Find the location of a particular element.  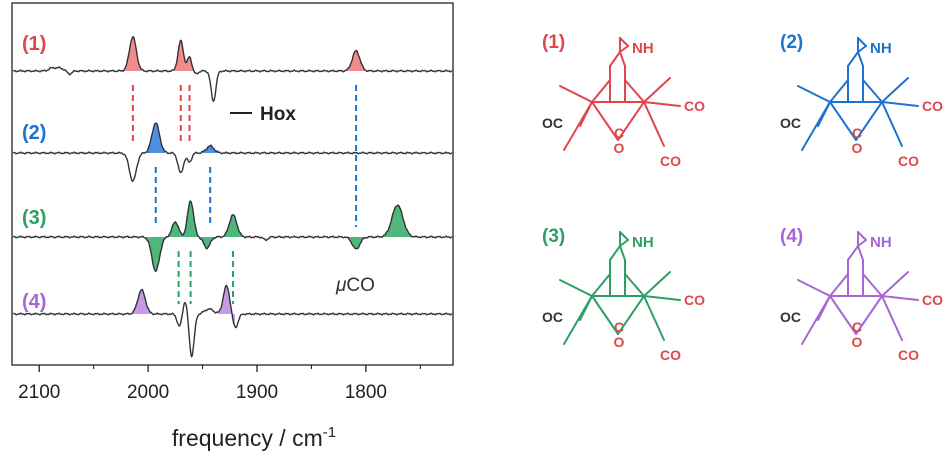

series-label-1: (1) is located at coordinates (34, 44).